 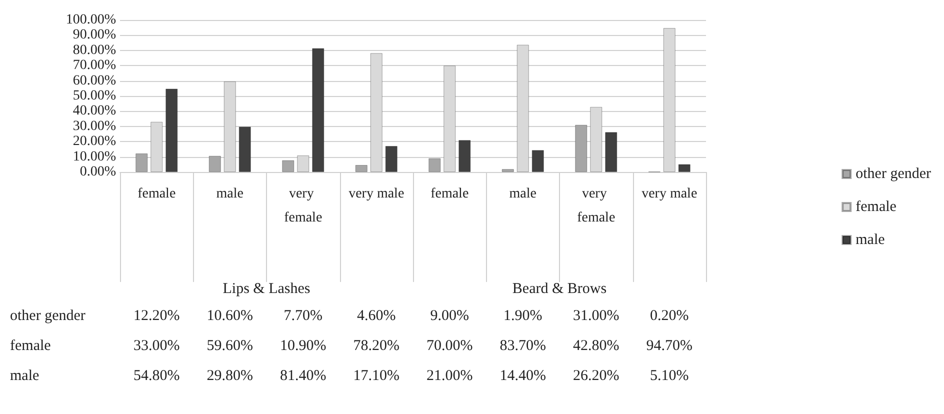 What do you see at coordinates (94, 35) in the screenshot?
I see `y-tick-label: 90.00%` at bounding box center [94, 35].